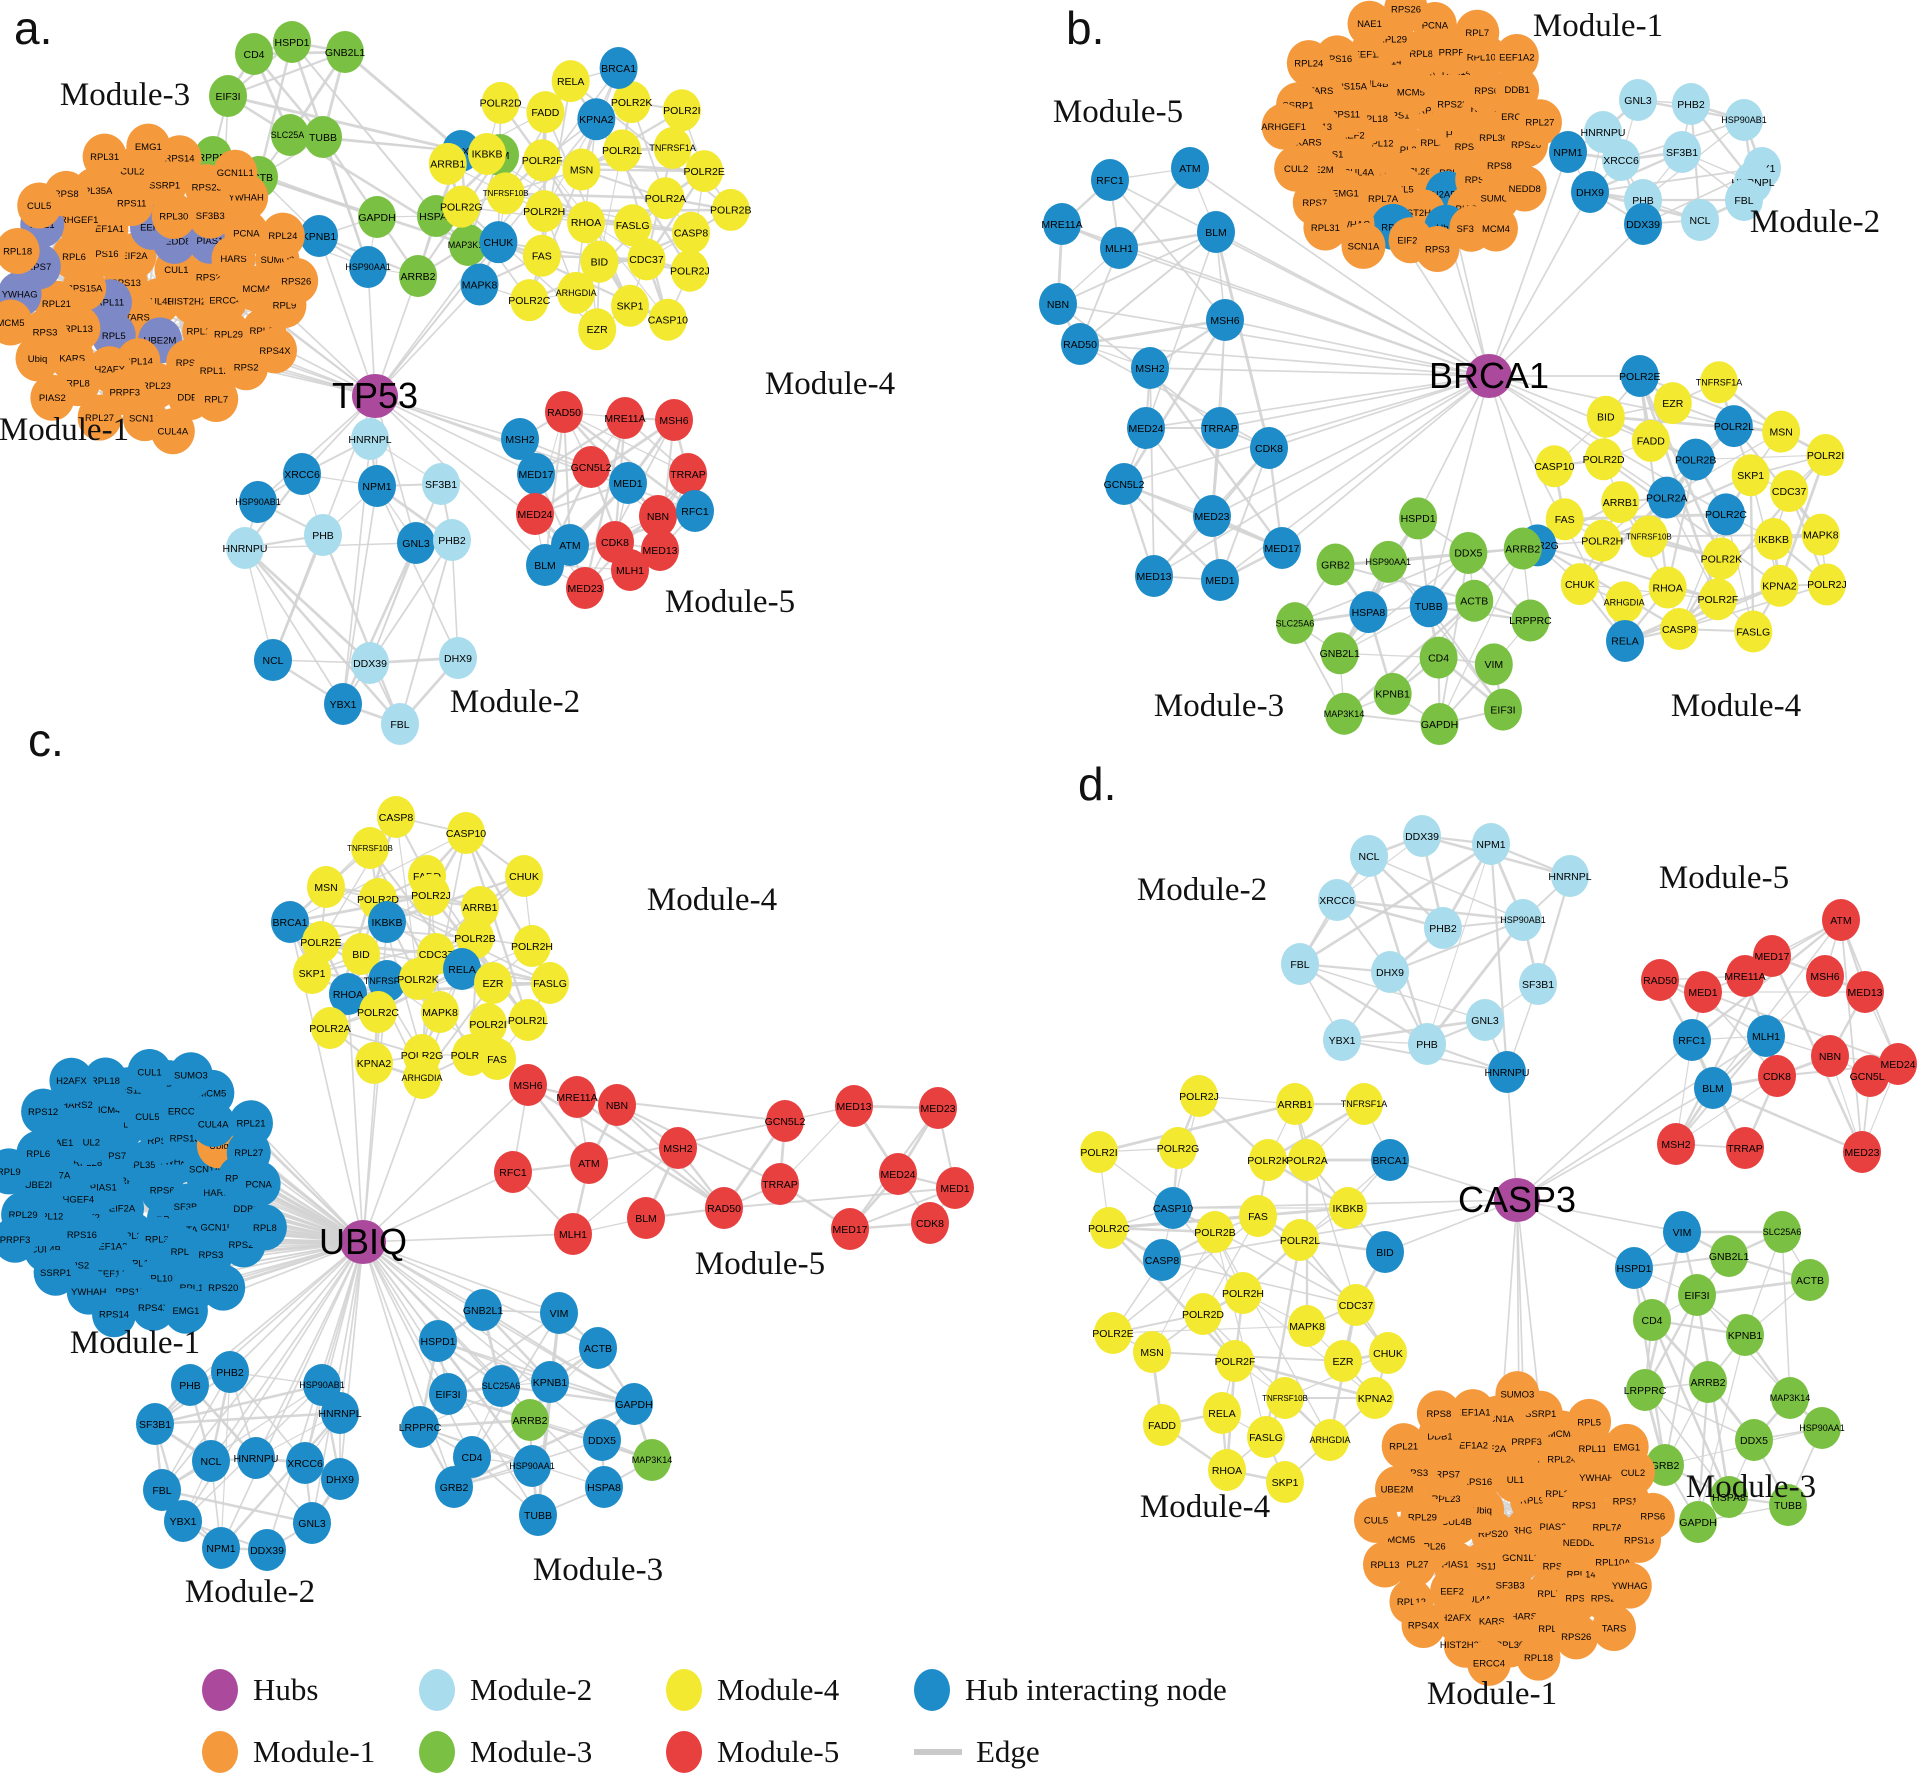  Describe the element at coordinates (1676, 1144) in the screenshot. I see `node-MSH2: MSH2` at that location.